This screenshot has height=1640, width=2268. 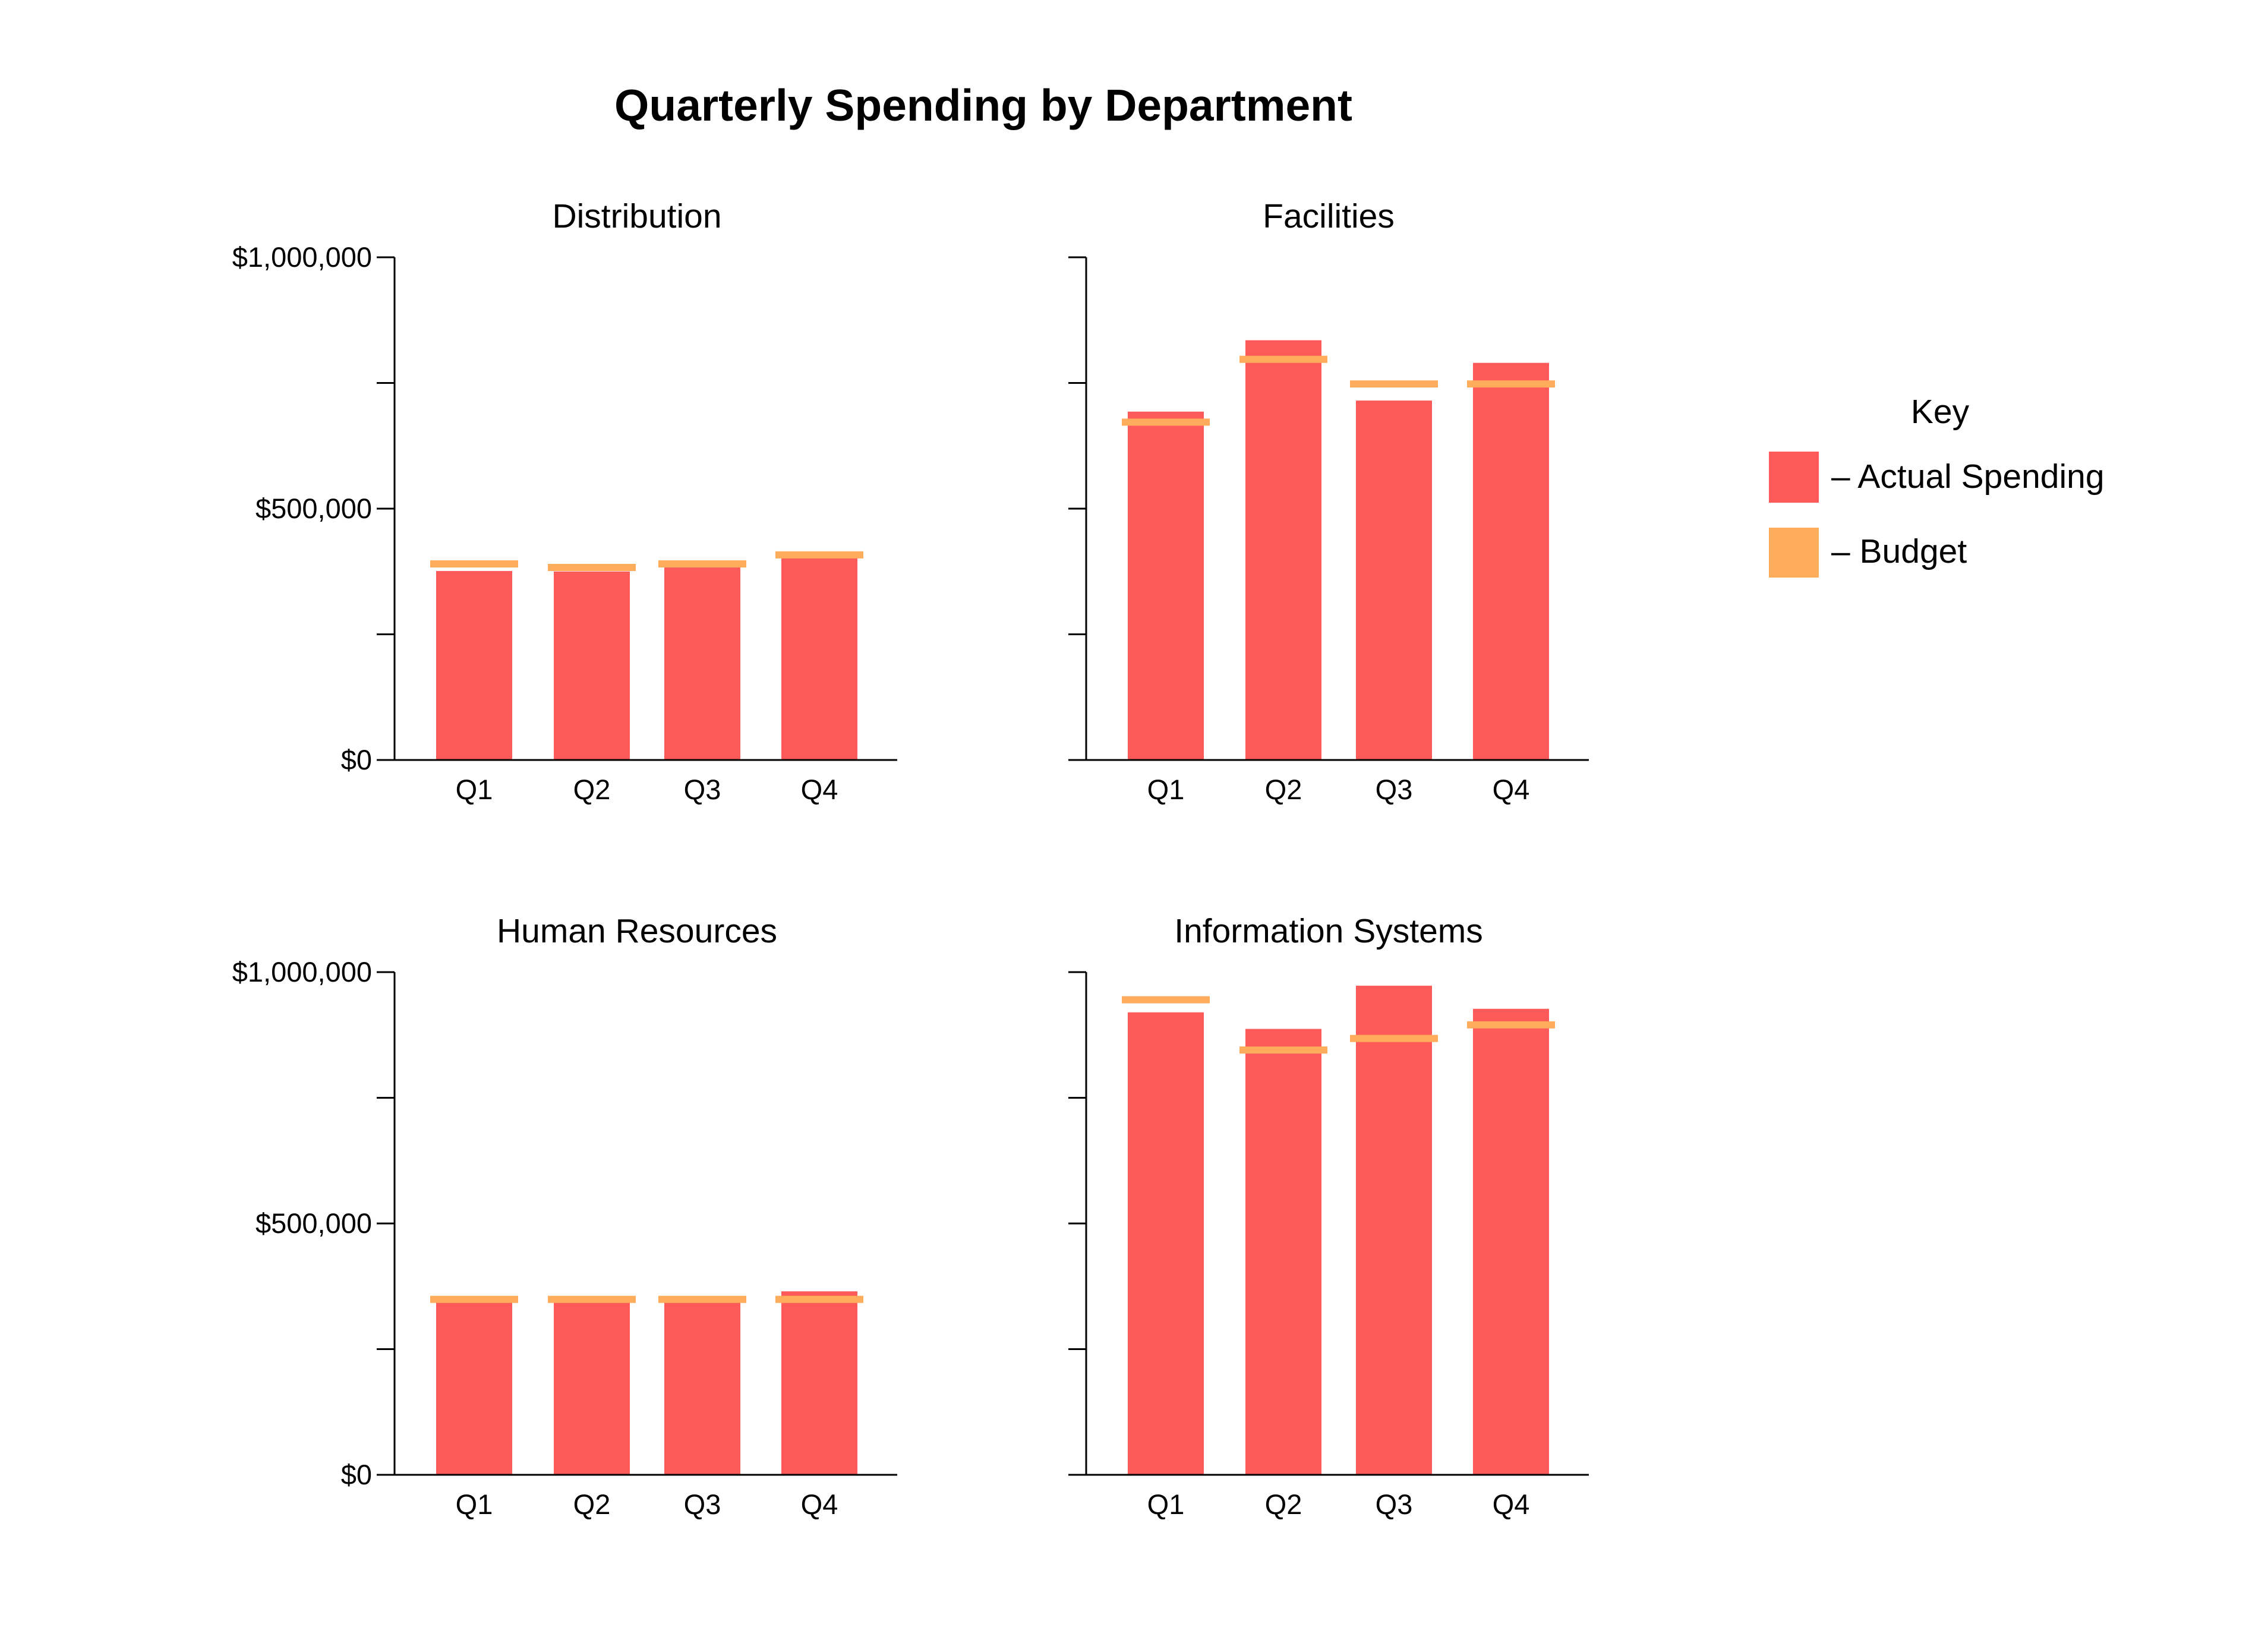 What do you see at coordinates (1968, 477) in the screenshot?
I see `legend-label-actual: – Actual Spending` at bounding box center [1968, 477].